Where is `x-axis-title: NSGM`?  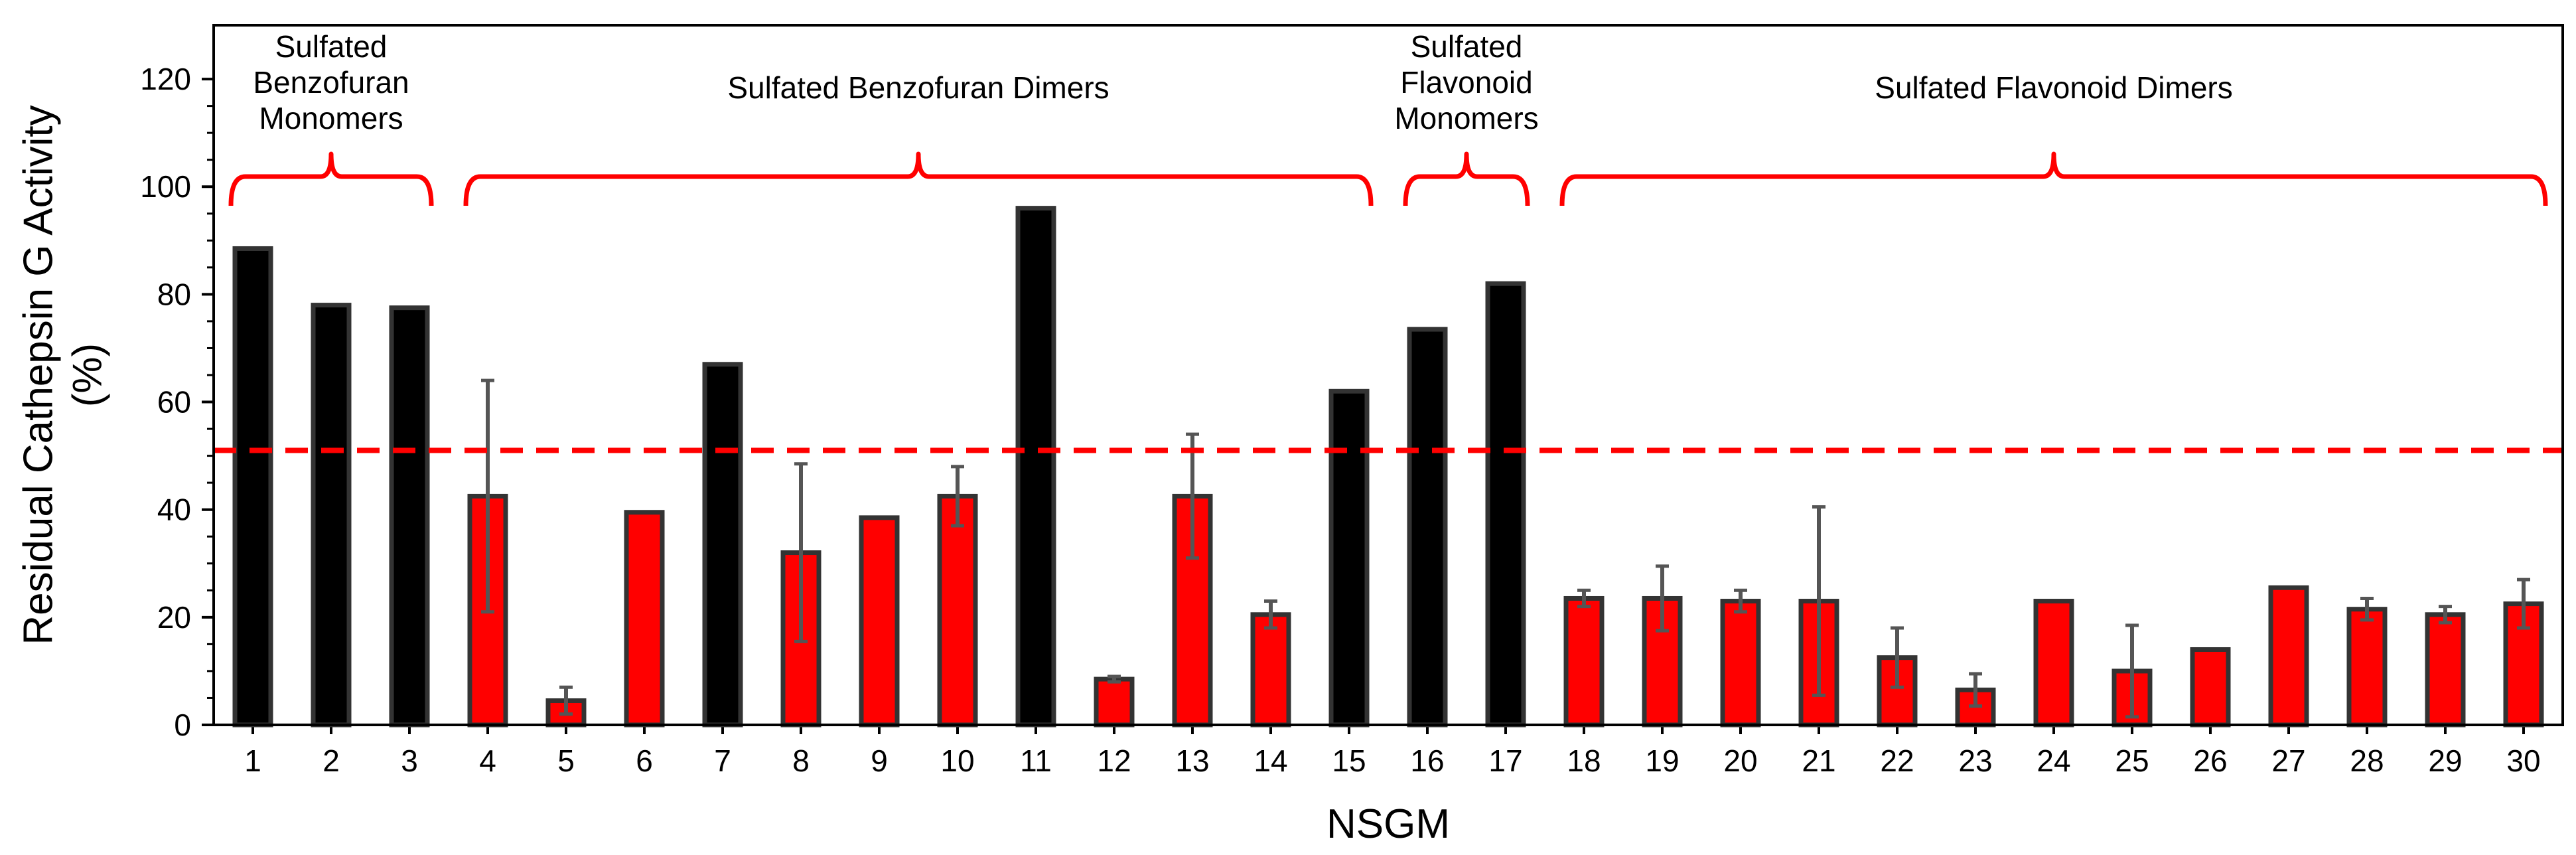 x-axis-title: NSGM is located at coordinates (1388, 824).